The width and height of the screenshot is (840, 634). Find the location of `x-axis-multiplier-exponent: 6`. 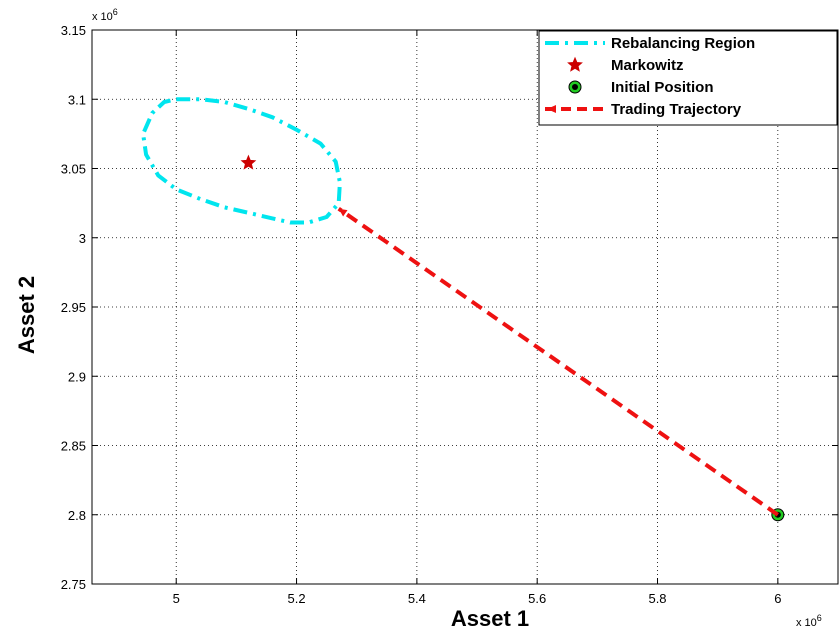

x-axis-multiplier-exponent: 6 is located at coordinates (819, 618).